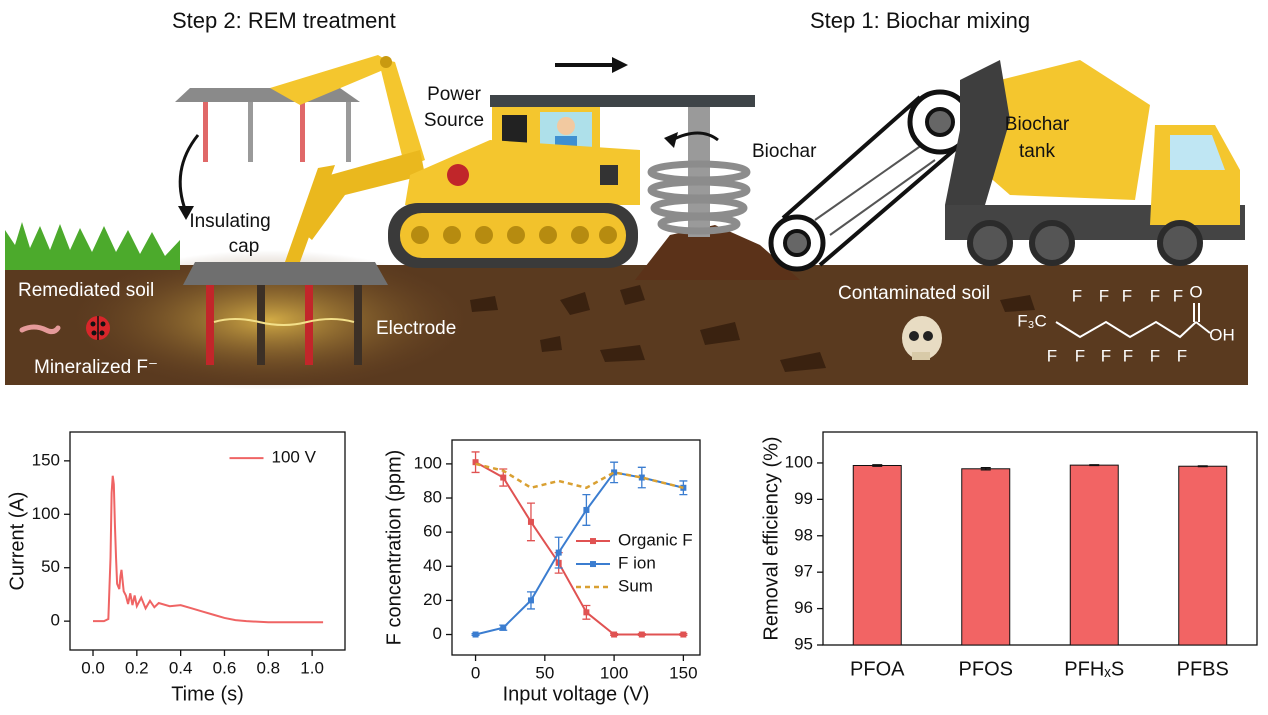 The height and width of the screenshot is (715, 1268). What do you see at coordinates (877, 669) in the screenshot?
I see `x-tick-label: PFOA` at bounding box center [877, 669].